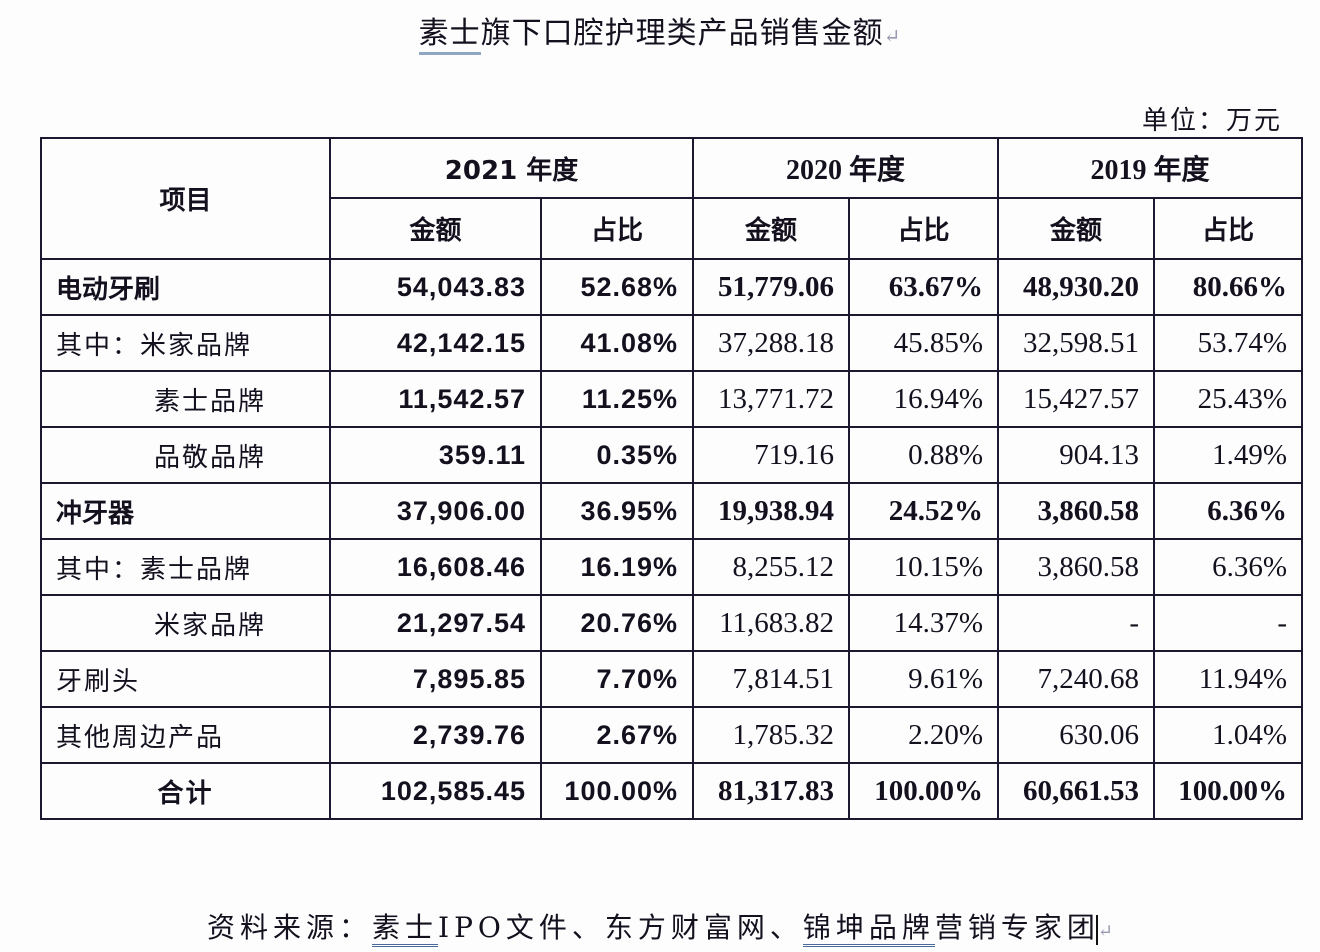 The height and width of the screenshot is (952, 1320). Describe the element at coordinates (435, 228) in the screenshot. I see `header-amount-2021: 金额` at that location.